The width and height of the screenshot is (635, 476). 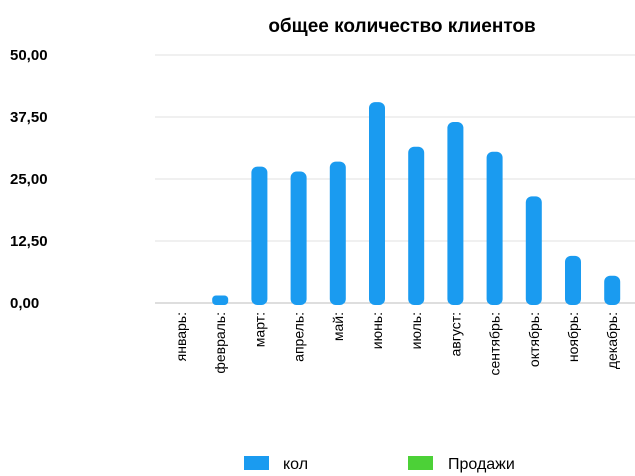 What do you see at coordinates (29, 117) in the screenshot?
I see `y-tick-label: 37,50` at bounding box center [29, 117].